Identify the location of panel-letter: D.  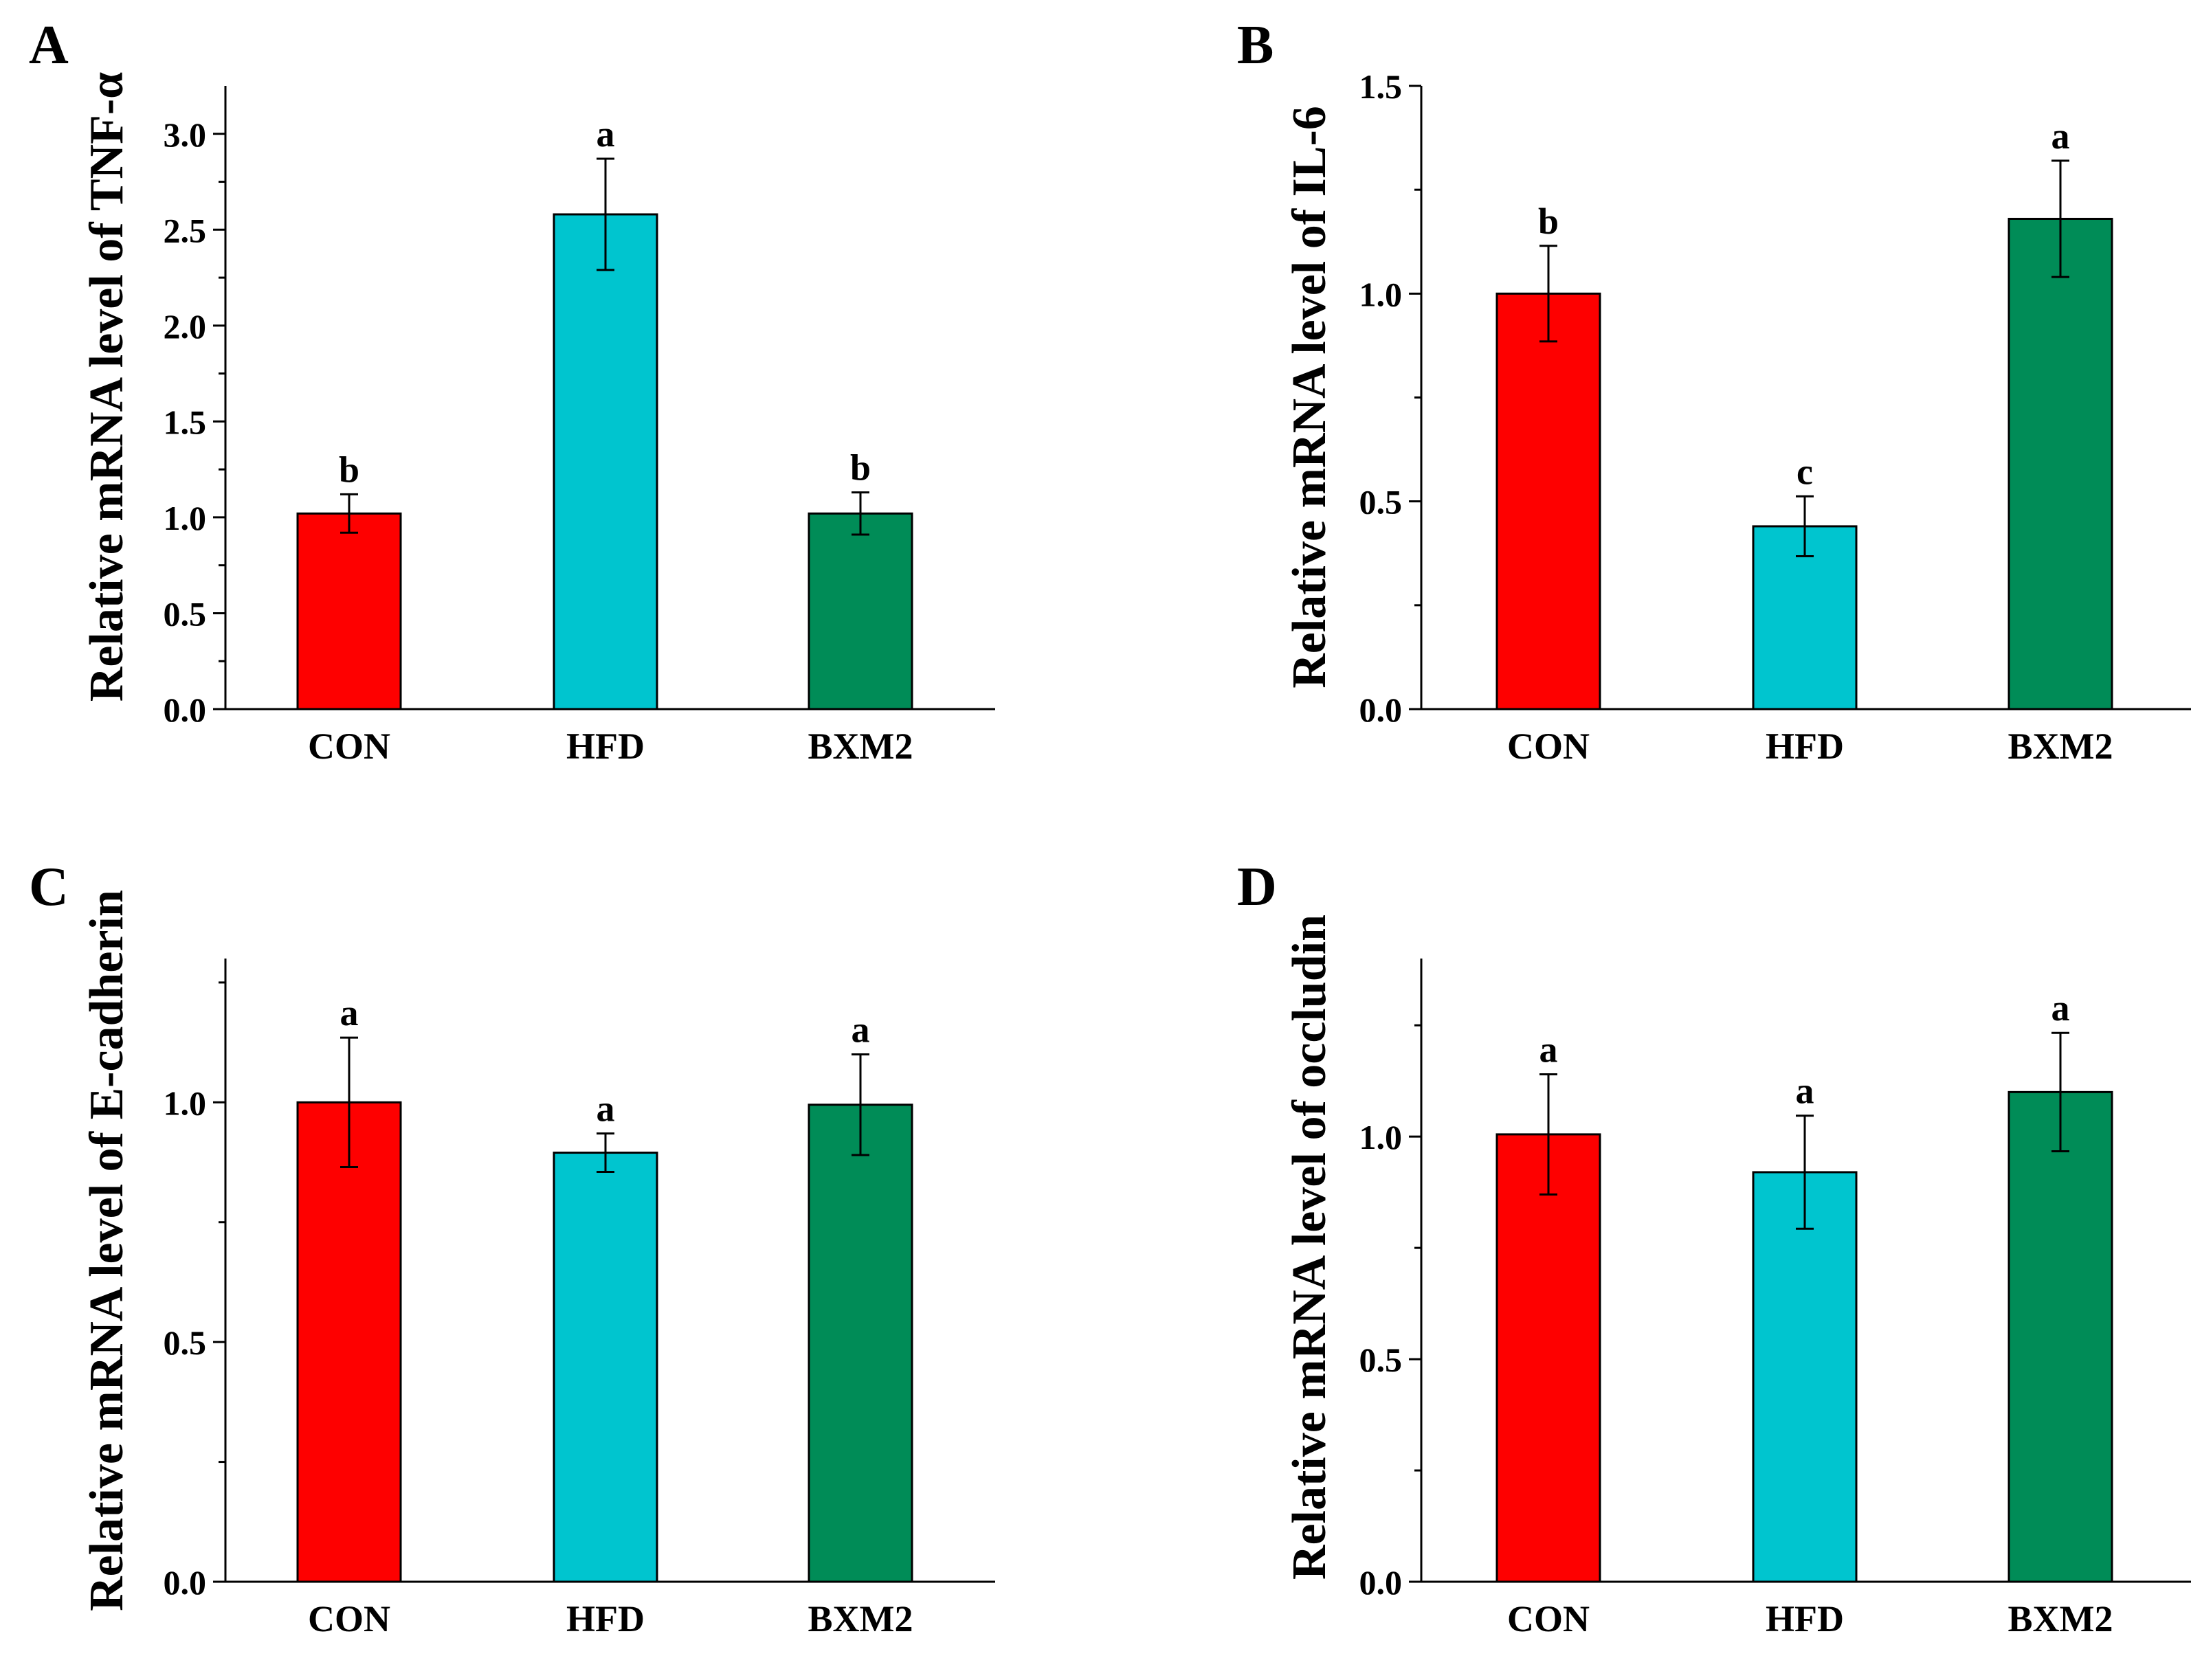
(1257, 887).